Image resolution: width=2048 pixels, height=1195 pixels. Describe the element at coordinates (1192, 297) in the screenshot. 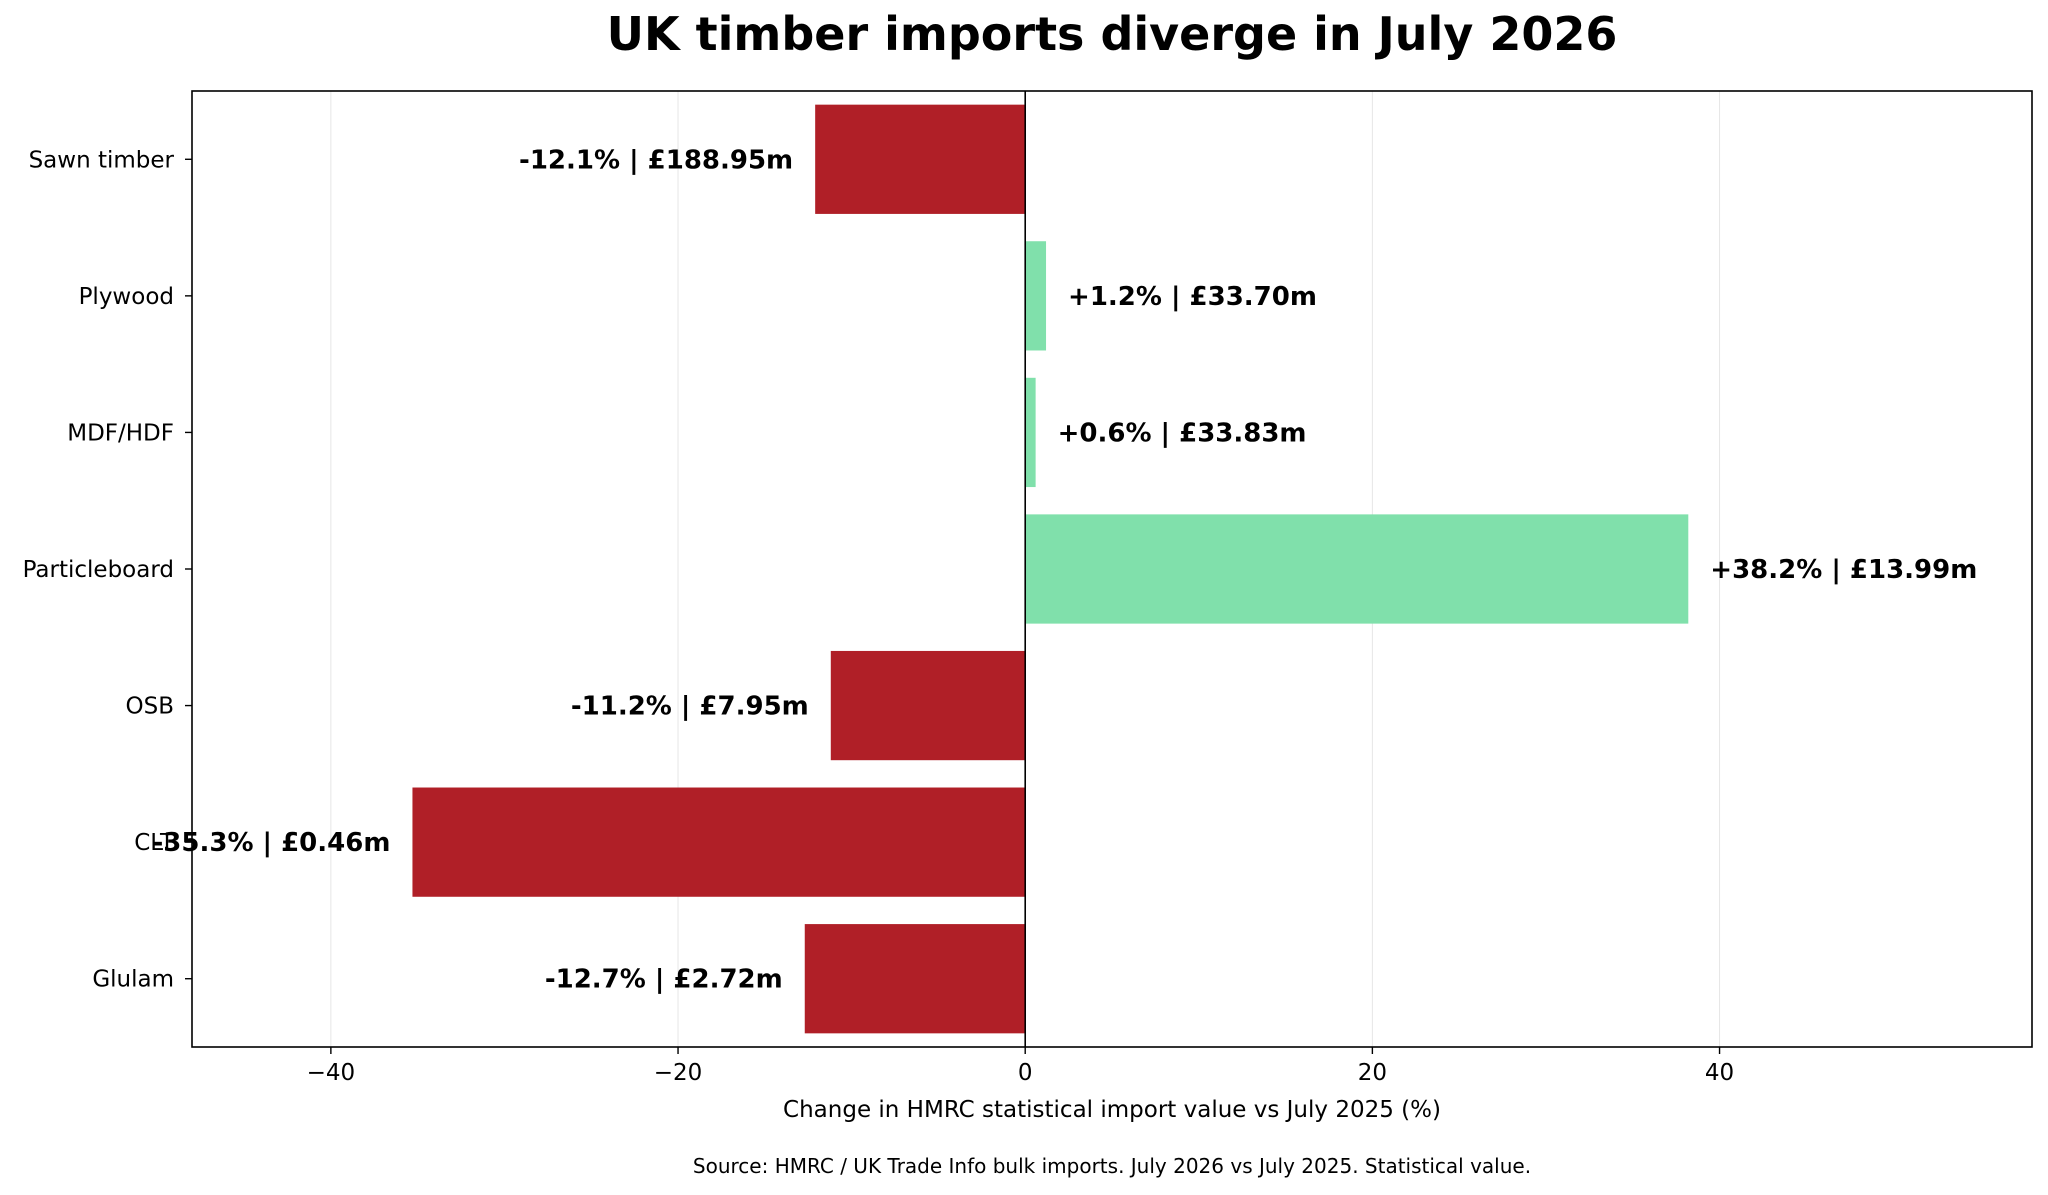

I see `bar-value-label: +1.2% | £33.70m` at that location.